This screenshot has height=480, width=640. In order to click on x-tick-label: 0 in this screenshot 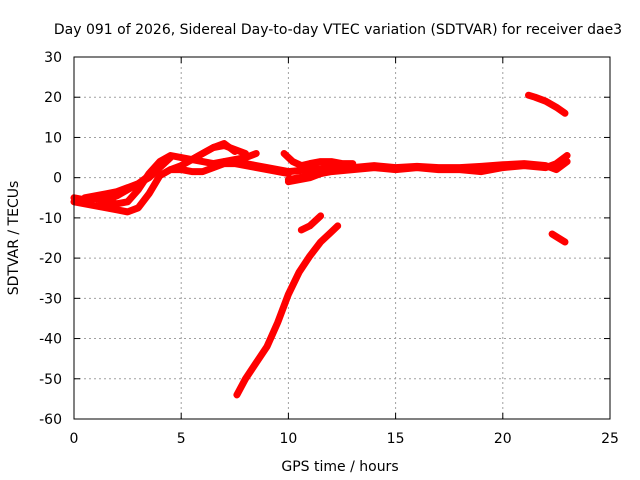, I will do `click(74, 439)`.